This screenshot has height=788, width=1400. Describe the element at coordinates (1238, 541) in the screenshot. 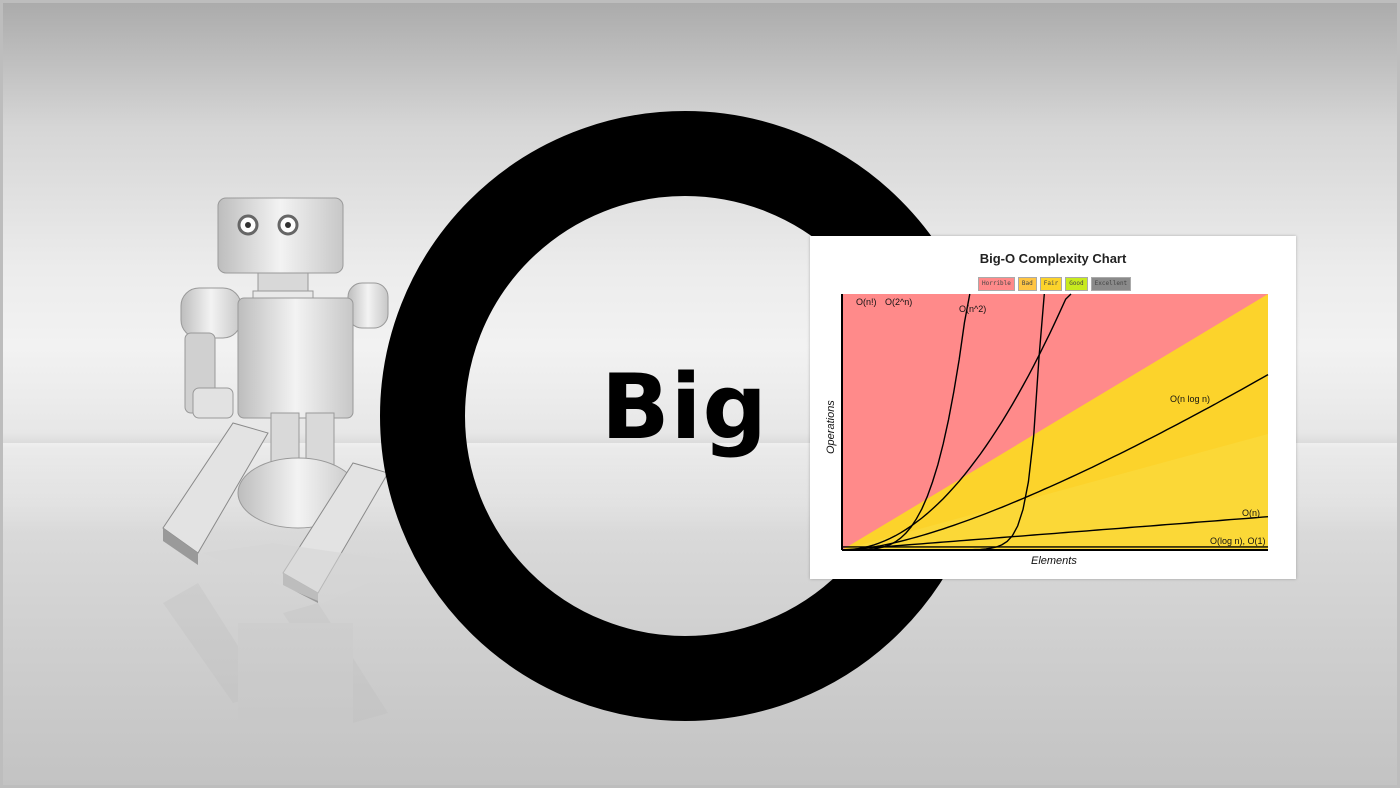

I see `series-label-5: O(log n), O(1)` at that location.